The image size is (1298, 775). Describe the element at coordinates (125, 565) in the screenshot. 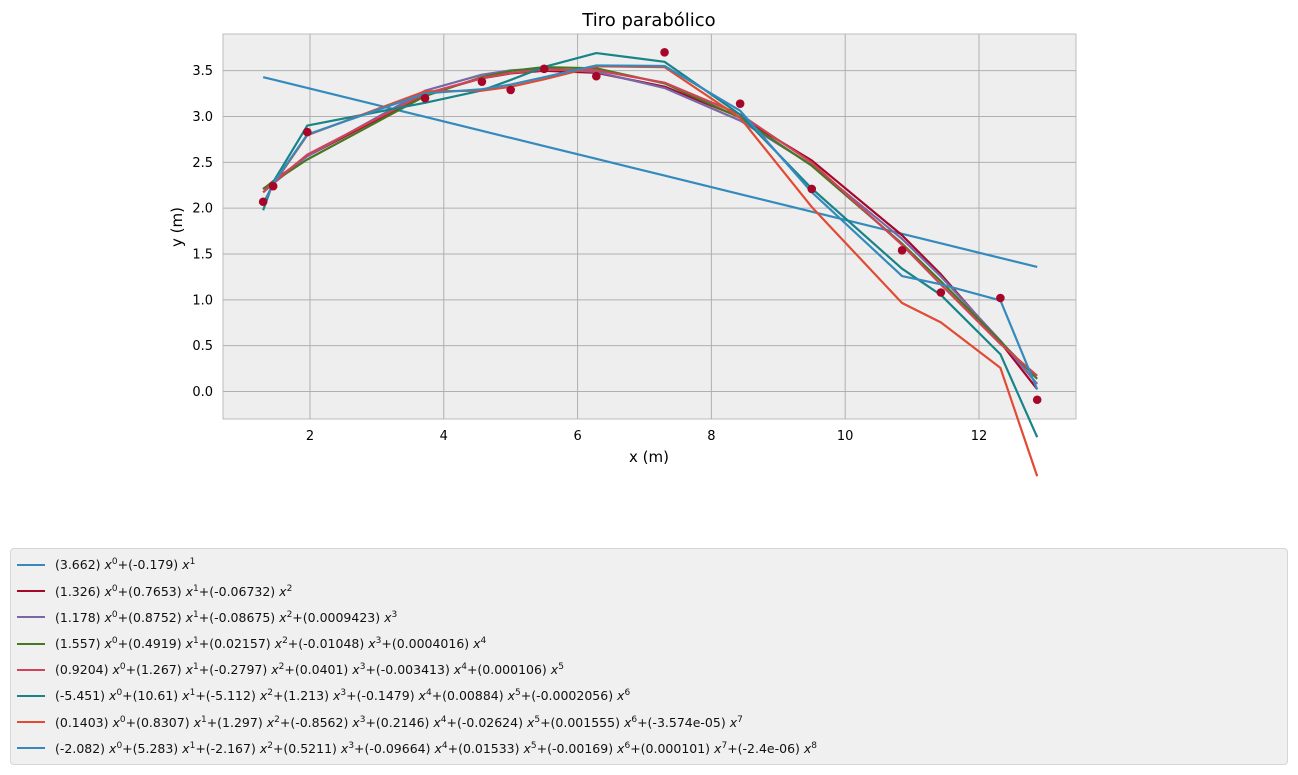

I see `legend-label: (3.662) x0+(-0.179) x1` at that location.